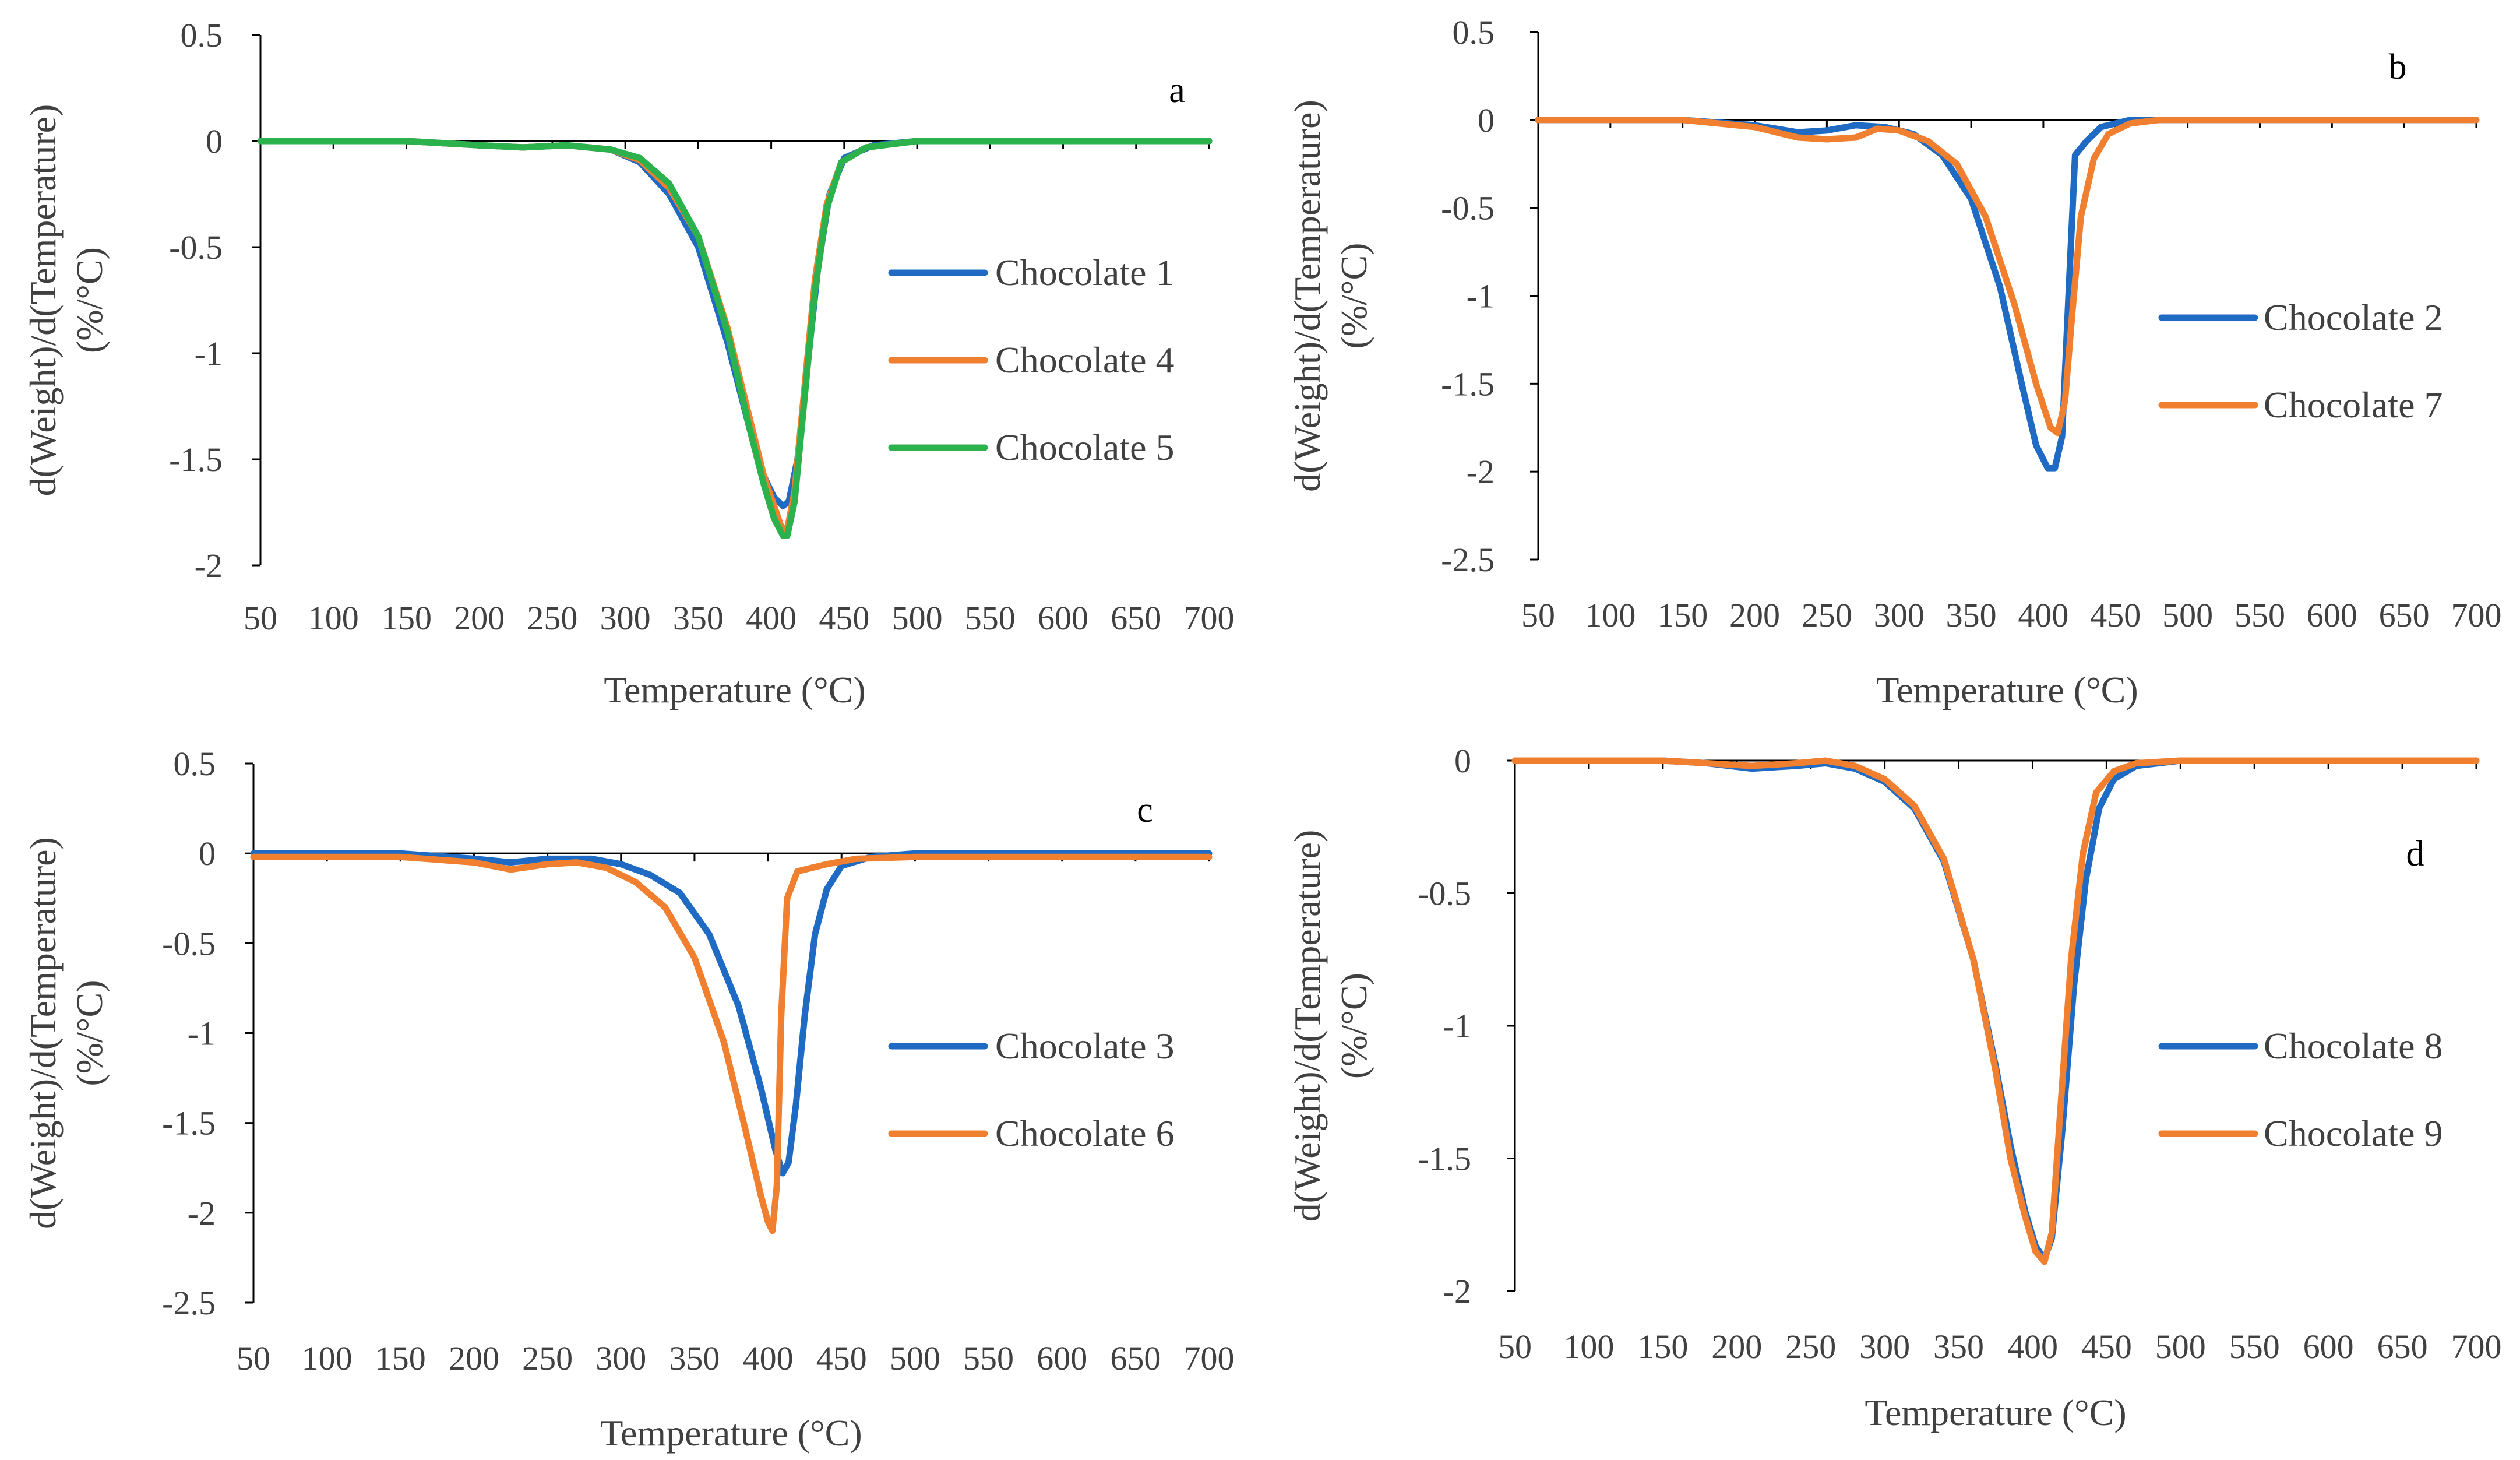  Describe the element at coordinates (1084, 447) in the screenshot. I see `legend-label-chocolate-5: Chocolate 5` at that location.